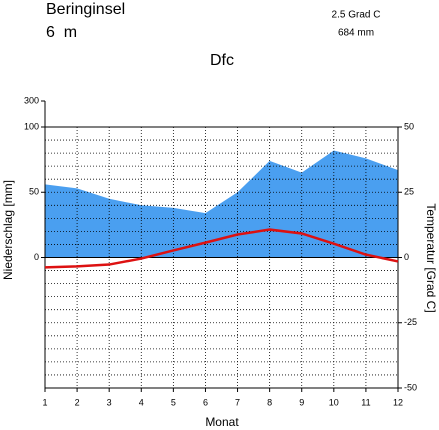  What do you see at coordinates (334, 402) in the screenshot?
I see `x-tick-label: 10` at bounding box center [334, 402].